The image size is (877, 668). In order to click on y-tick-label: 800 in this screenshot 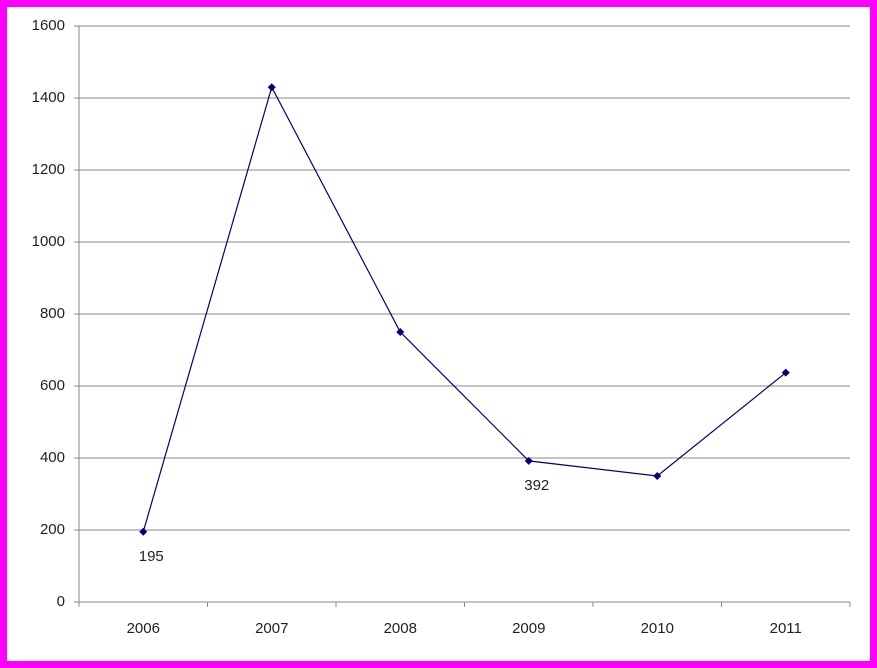, I will do `click(52, 313)`.